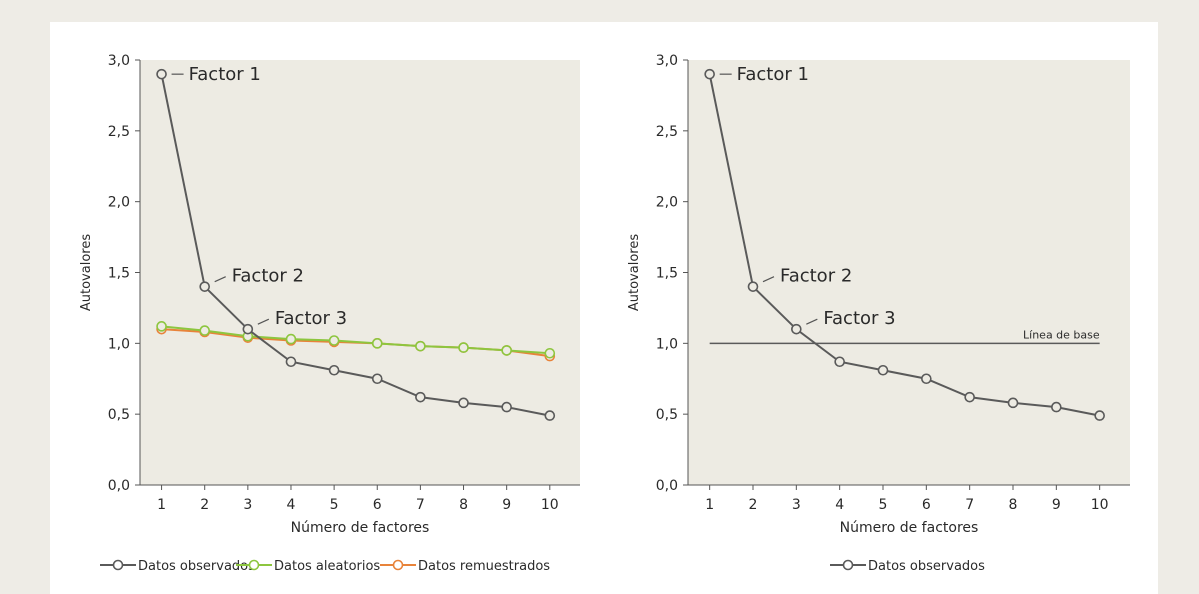  Describe the element at coordinates (1061, 334) in the screenshot. I see `baseline-label: Línea de base` at that location.